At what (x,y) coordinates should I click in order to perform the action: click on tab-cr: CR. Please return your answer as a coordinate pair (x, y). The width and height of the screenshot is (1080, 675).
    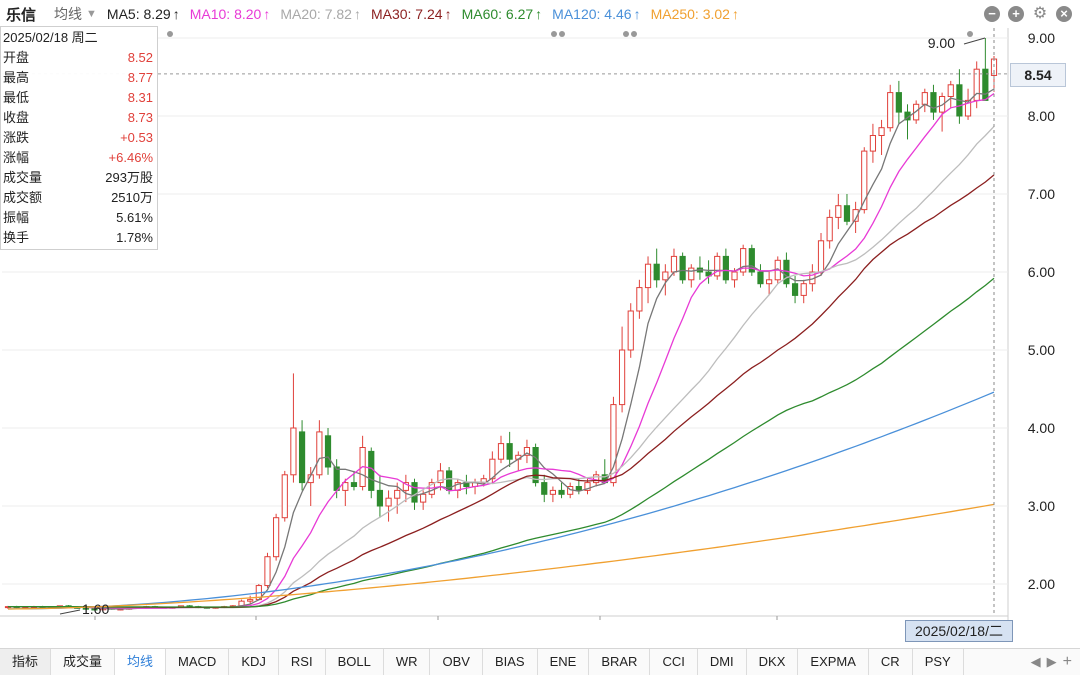
    Looking at the image, I should click on (891, 662).